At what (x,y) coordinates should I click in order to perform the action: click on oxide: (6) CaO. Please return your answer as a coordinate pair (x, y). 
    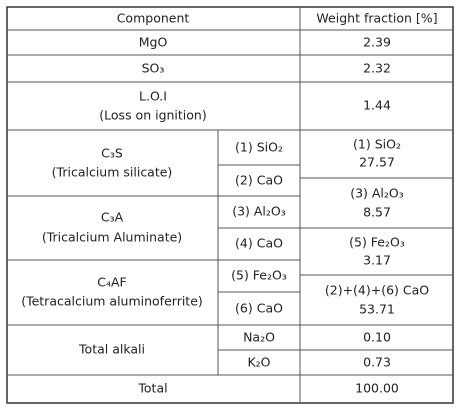
    Looking at the image, I should click on (259, 308).